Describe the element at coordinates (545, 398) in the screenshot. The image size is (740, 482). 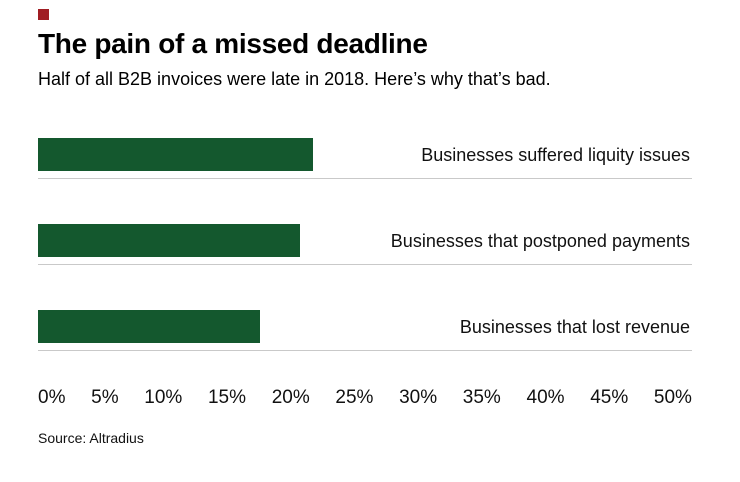
I see `x-tick-label: 40%` at that location.